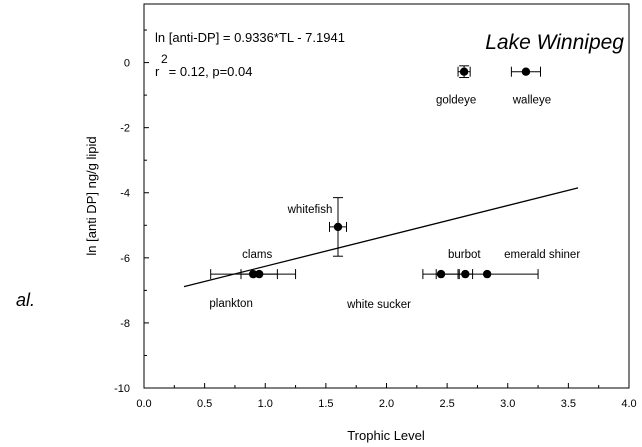 This screenshot has height=447, width=642. I want to click on y-tick-label: 0, so click(127, 64).